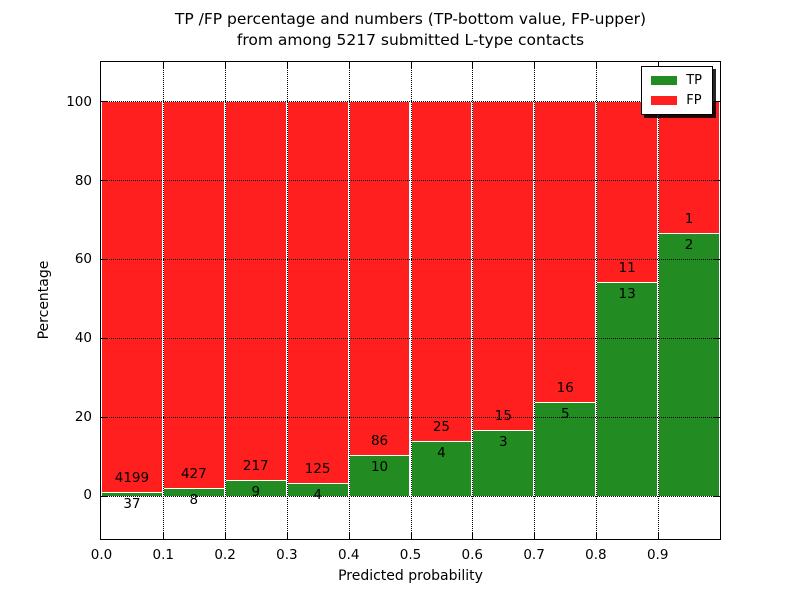 The height and width of the screenshot is (600, 800). I want to click on fp-count-label: 1, so click(689, 218).